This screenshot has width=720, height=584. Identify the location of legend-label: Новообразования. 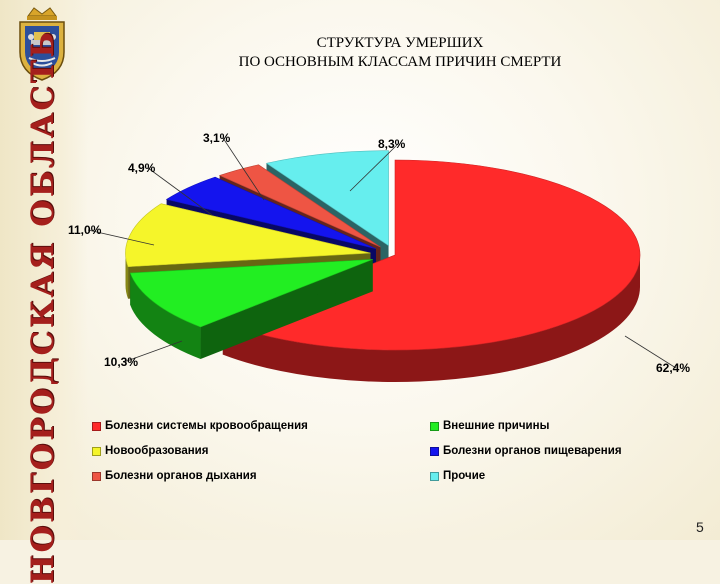
(157, 451).